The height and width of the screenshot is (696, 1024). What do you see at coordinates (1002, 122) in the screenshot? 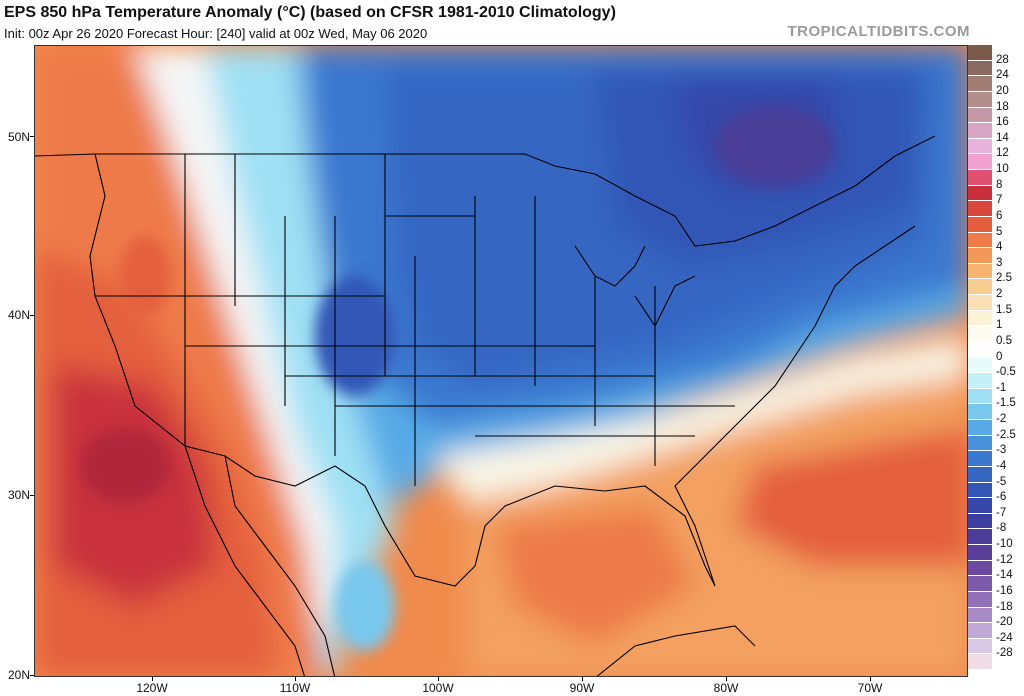
I see `colorbar-label: 16` at bounding box center [1002, 122].